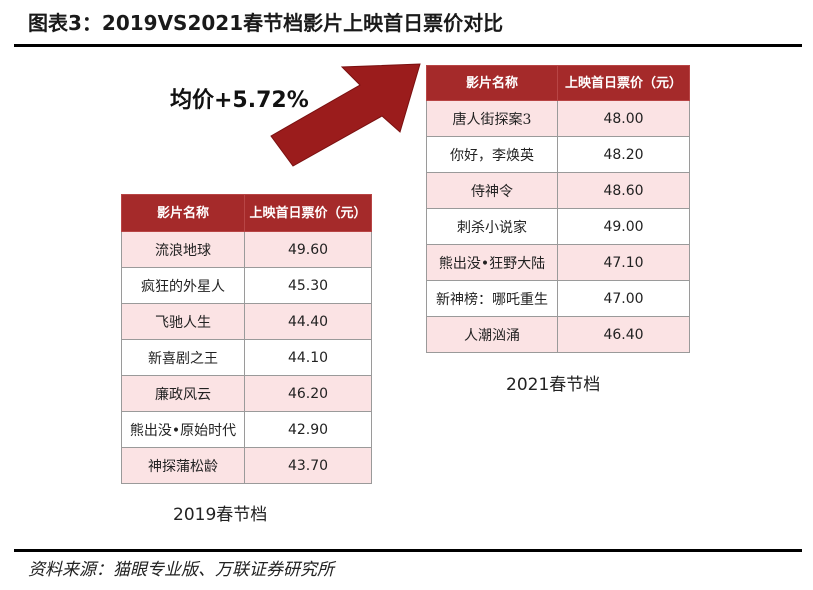  What do you see at coordinates (623, 190) in the screenshot?
I see `ticket-price: 48.60` at bounding box center [623, 190].